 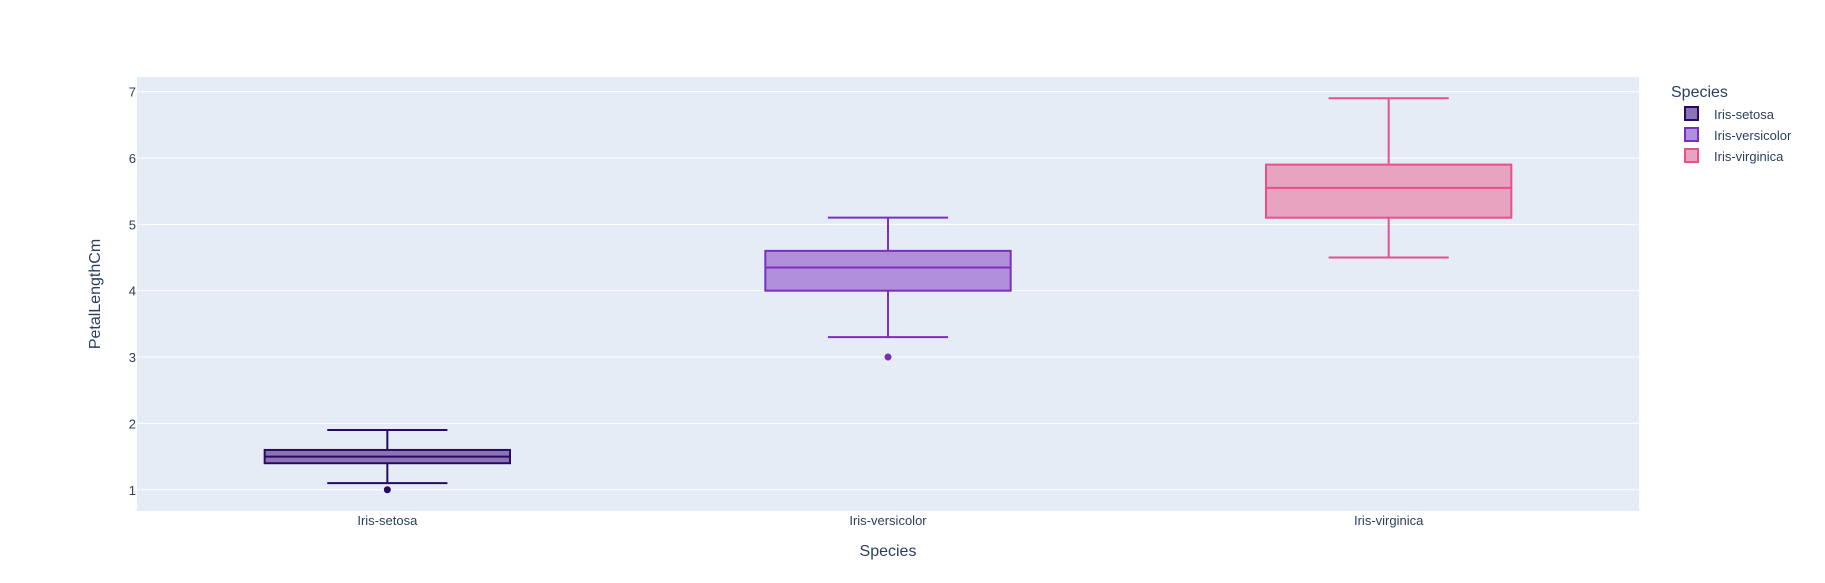 I want to click on y-axis-ticks: 1 2 3 4 5 6 7, so click(x=132, y=291).